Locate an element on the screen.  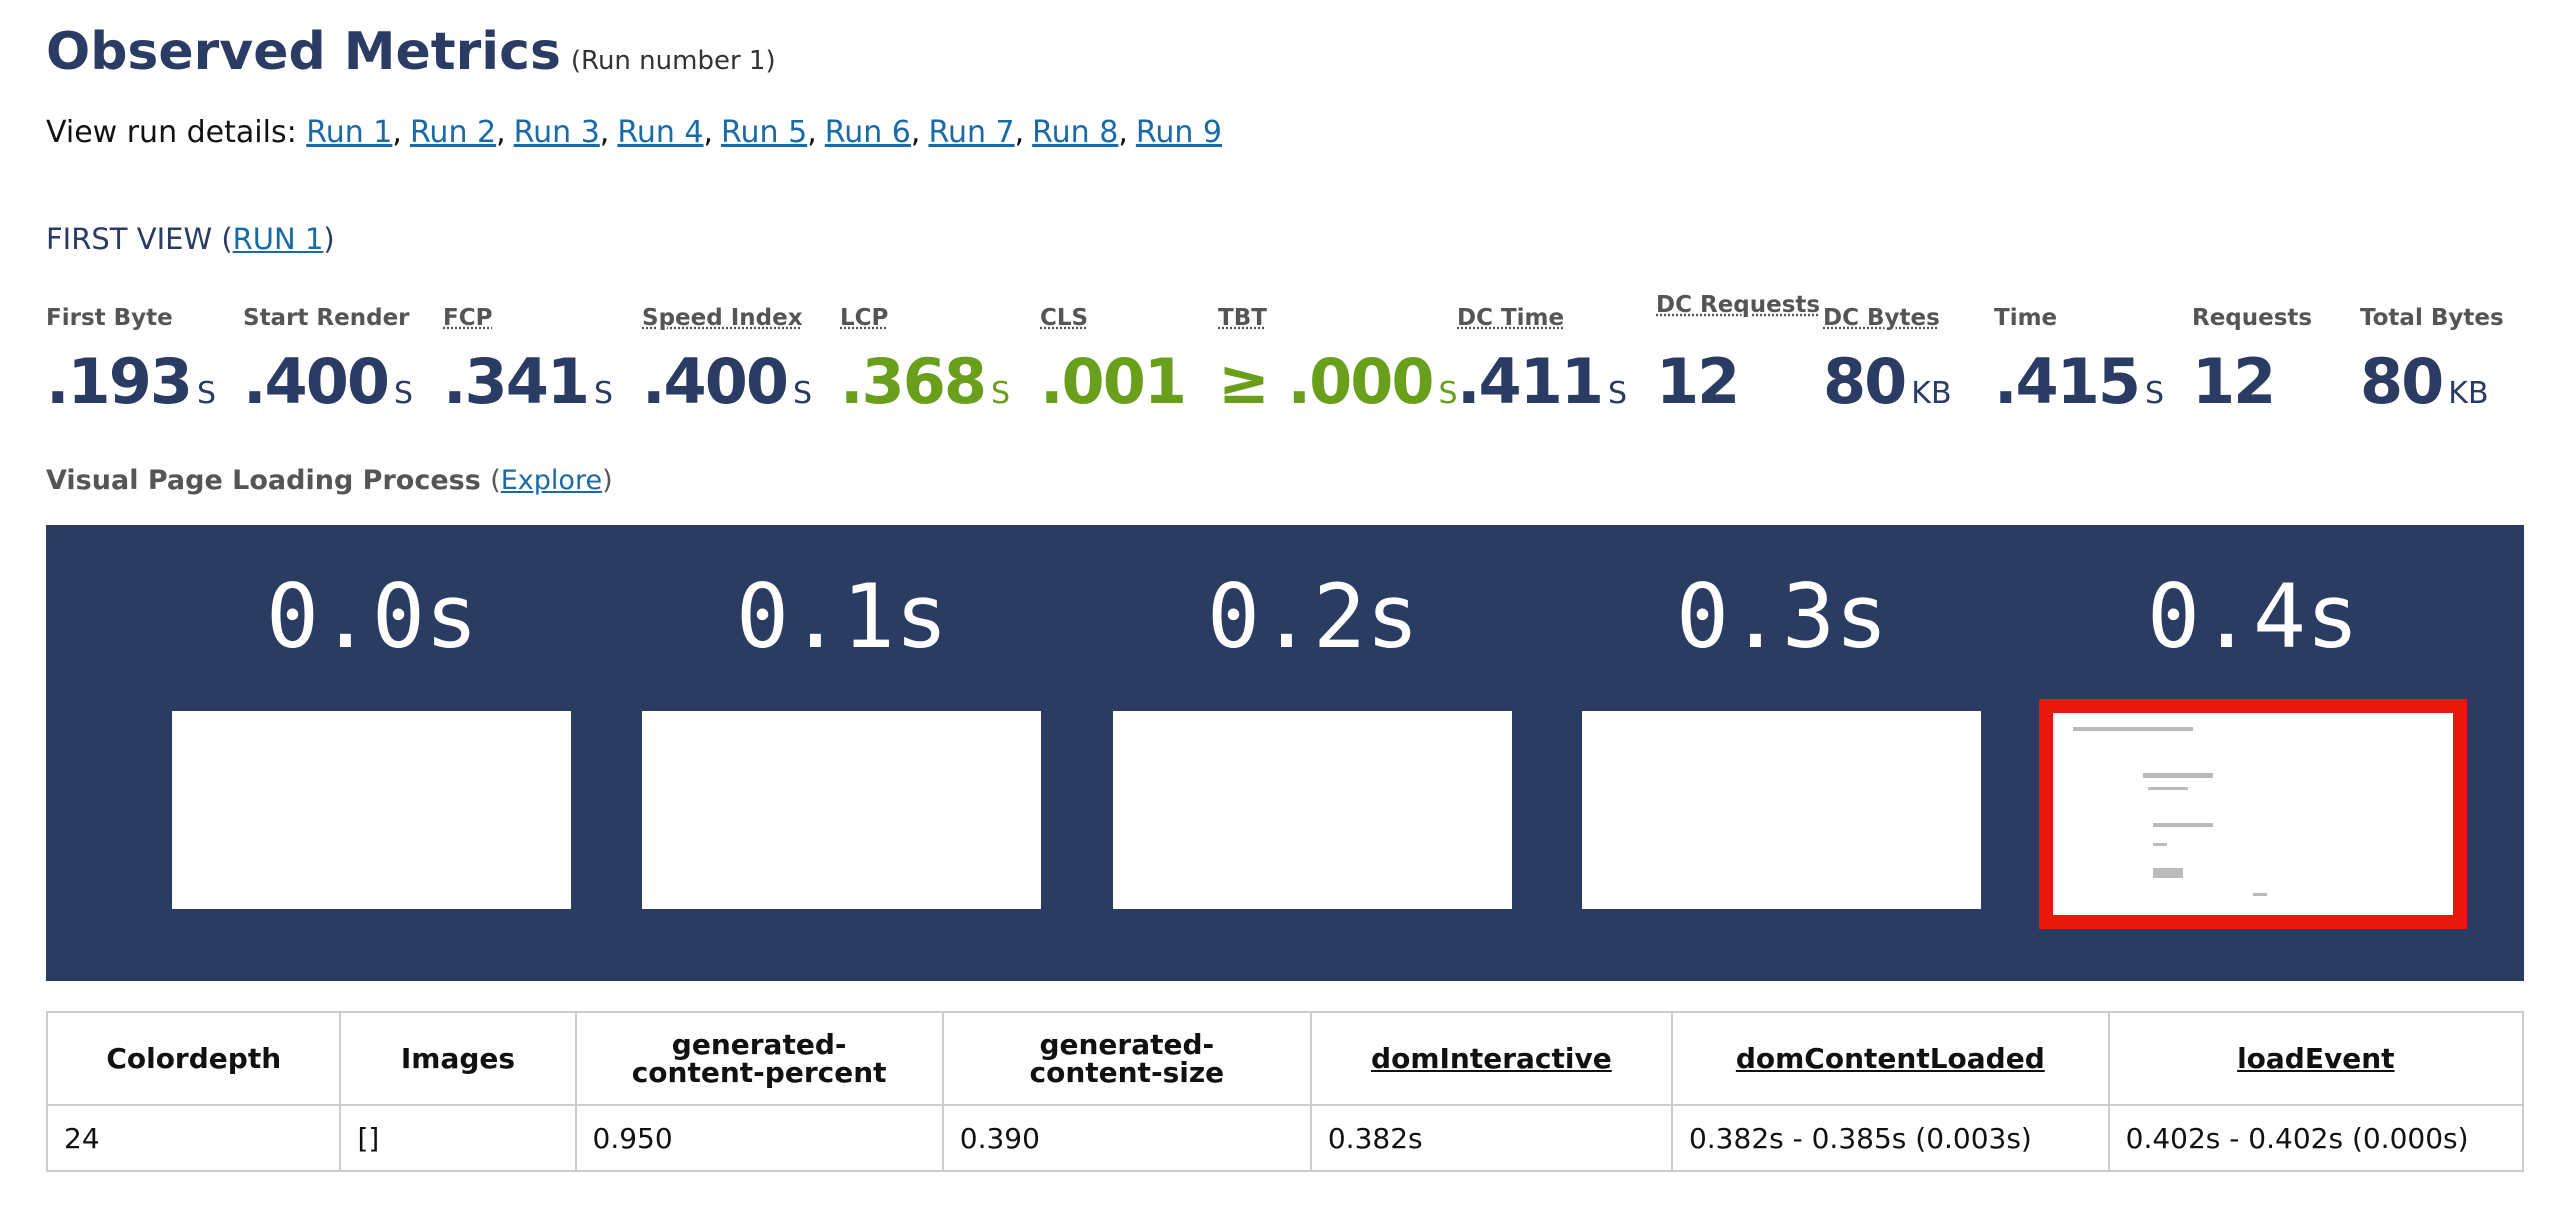
metric-value: .341 S is located at coordinates (528, 381).